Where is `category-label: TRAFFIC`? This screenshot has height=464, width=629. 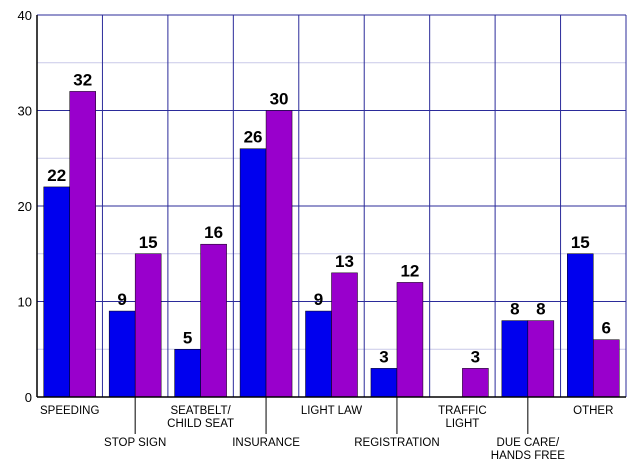 category-label: TRAFFIC is located at coordinates (462, 411).